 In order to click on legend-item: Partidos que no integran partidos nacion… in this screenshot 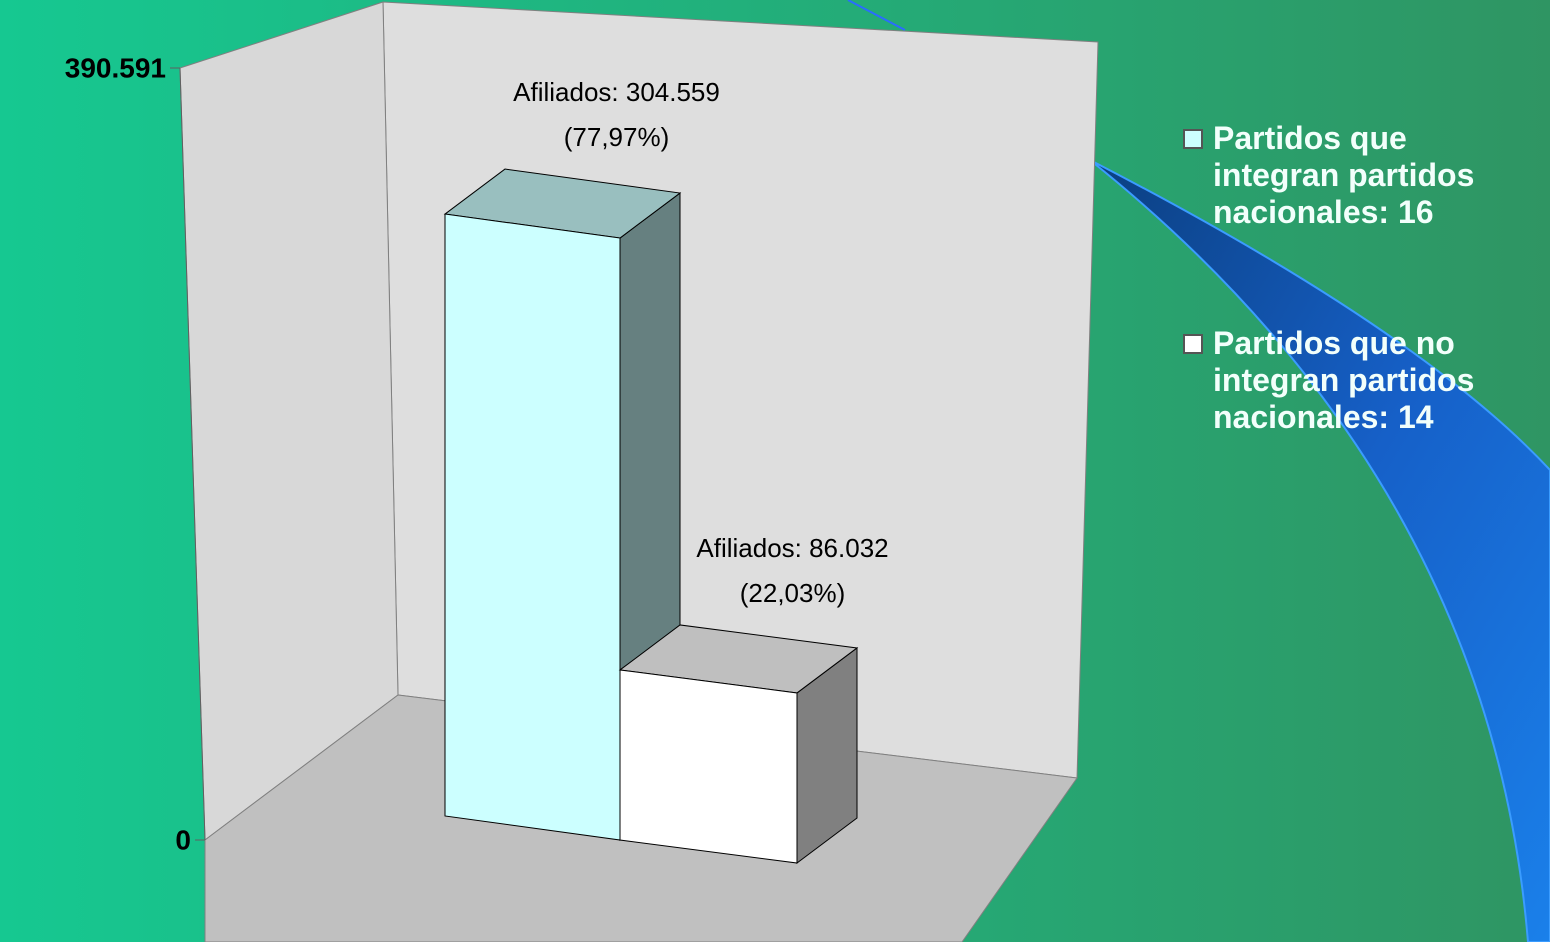, I will do `click(1365, 380)`.